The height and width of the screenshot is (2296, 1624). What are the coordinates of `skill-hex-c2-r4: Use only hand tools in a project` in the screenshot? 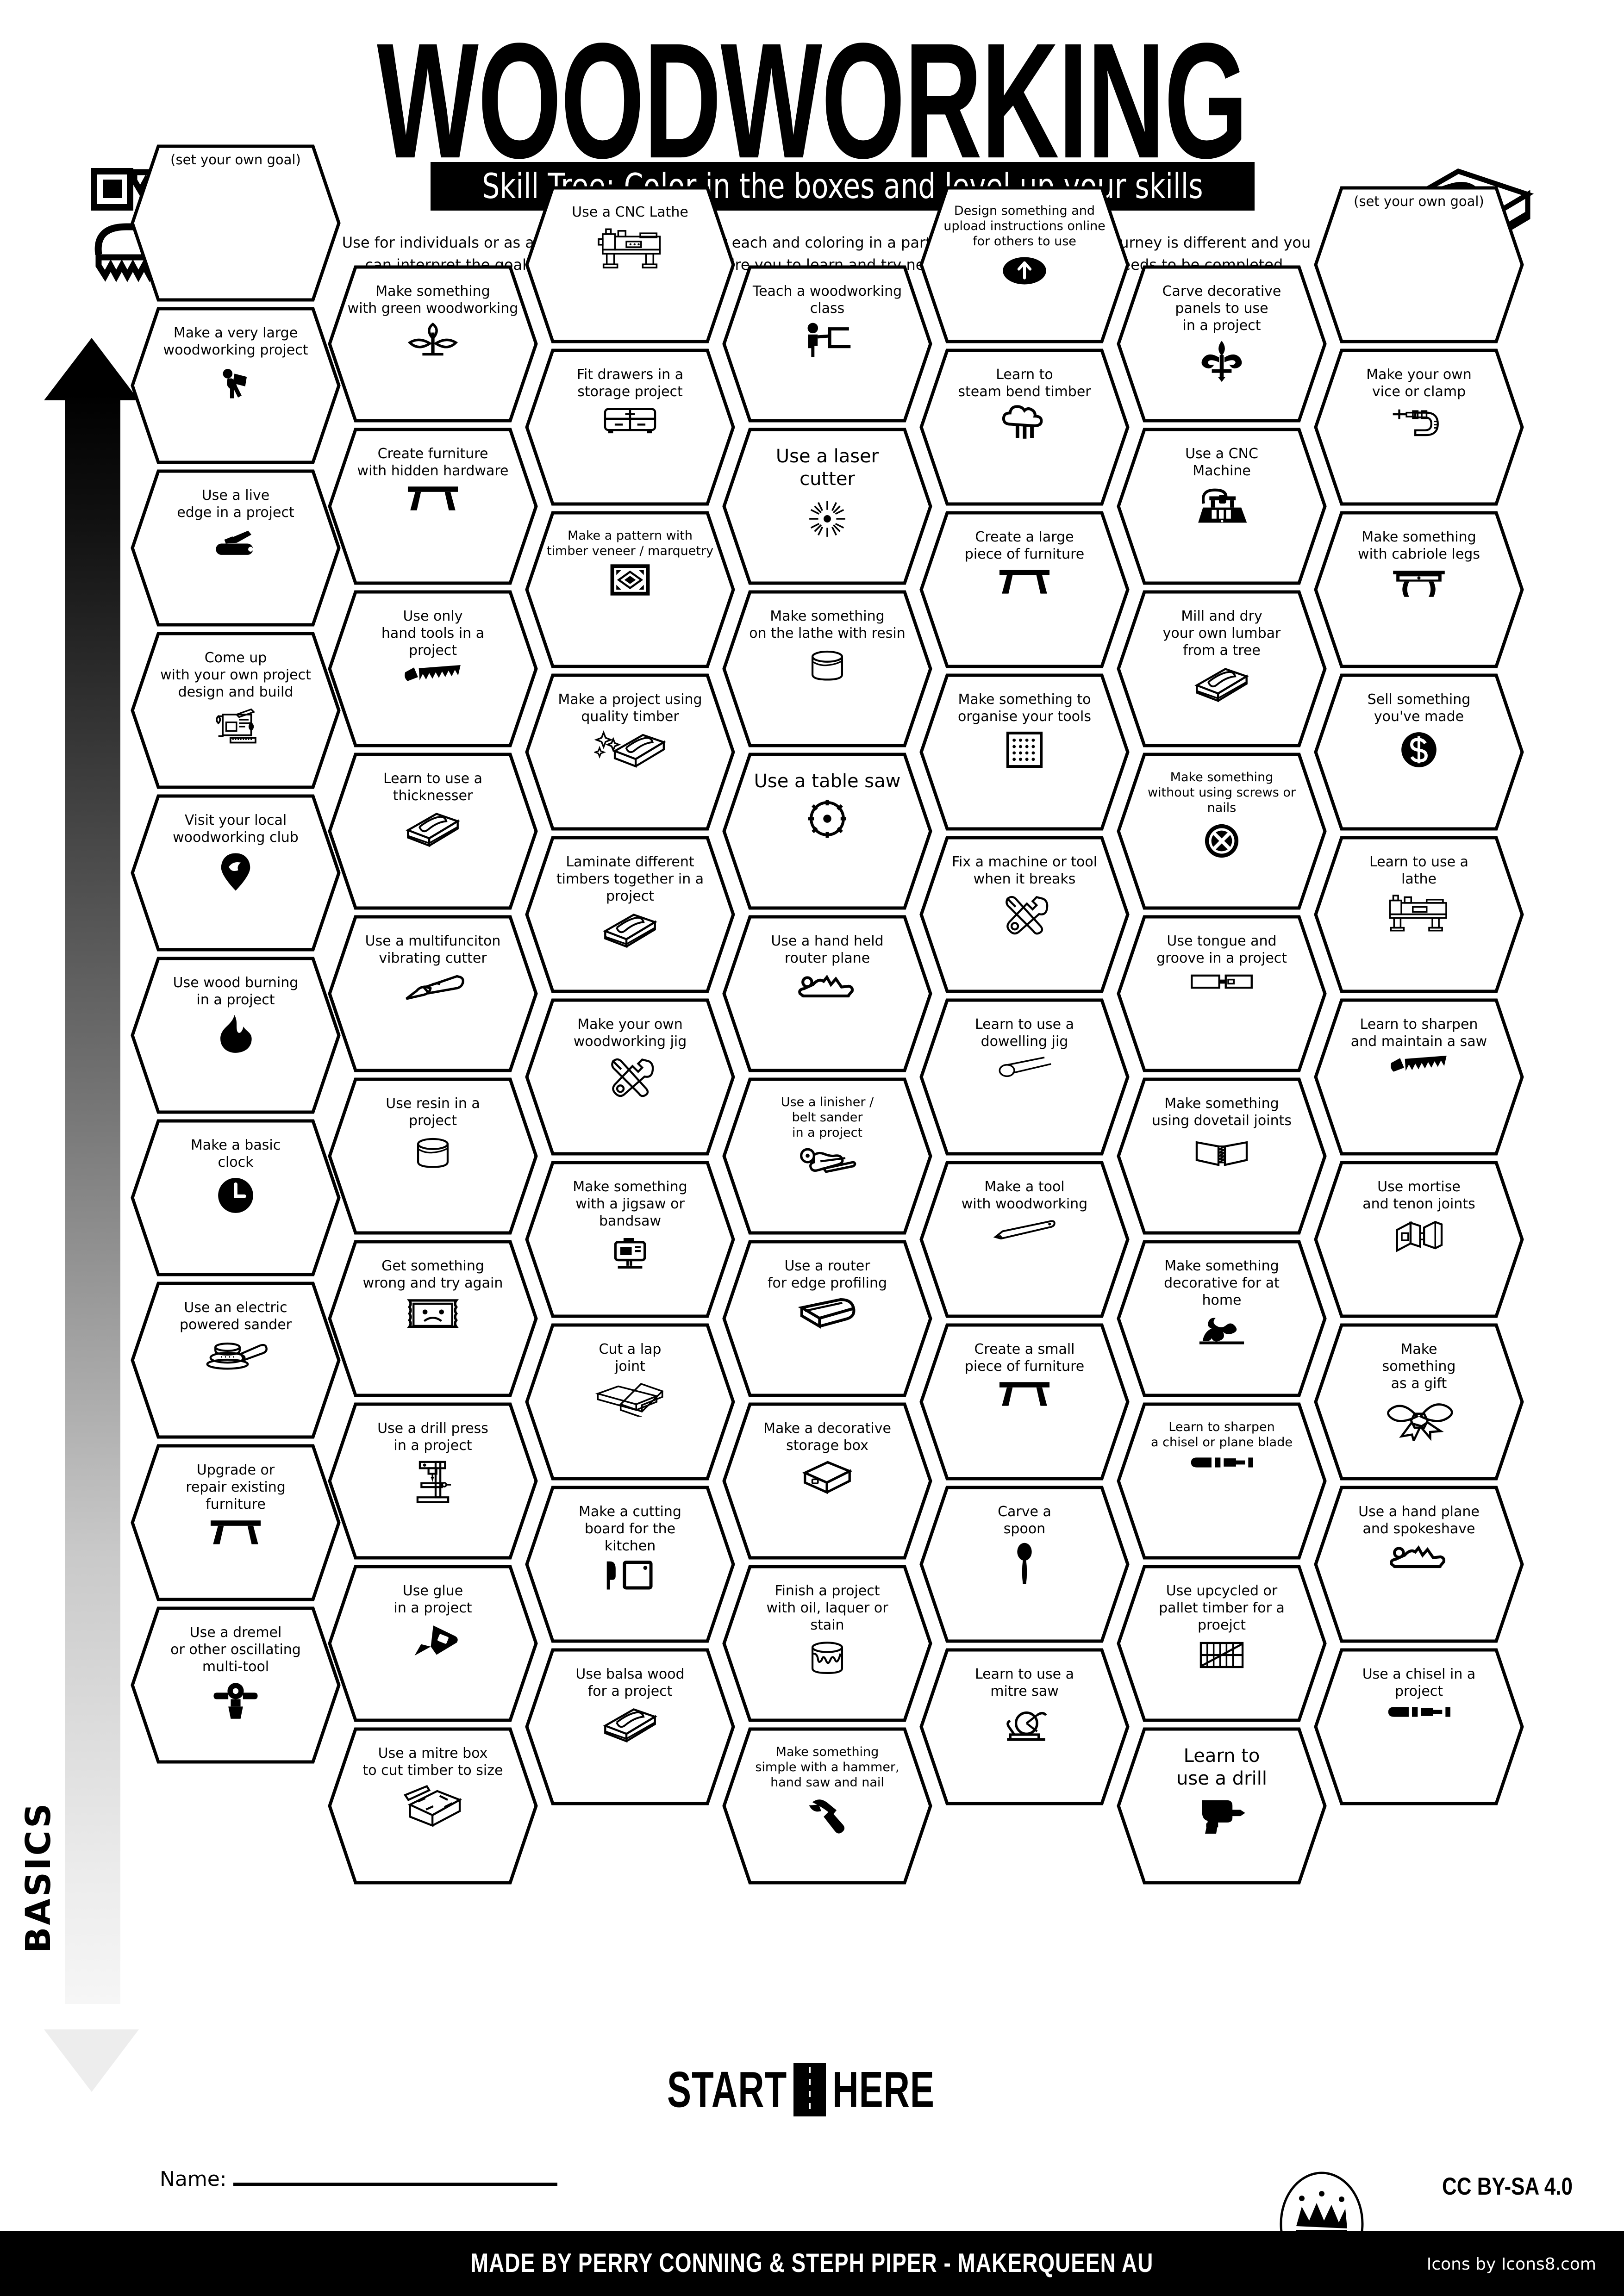 It's located at (433, 668).